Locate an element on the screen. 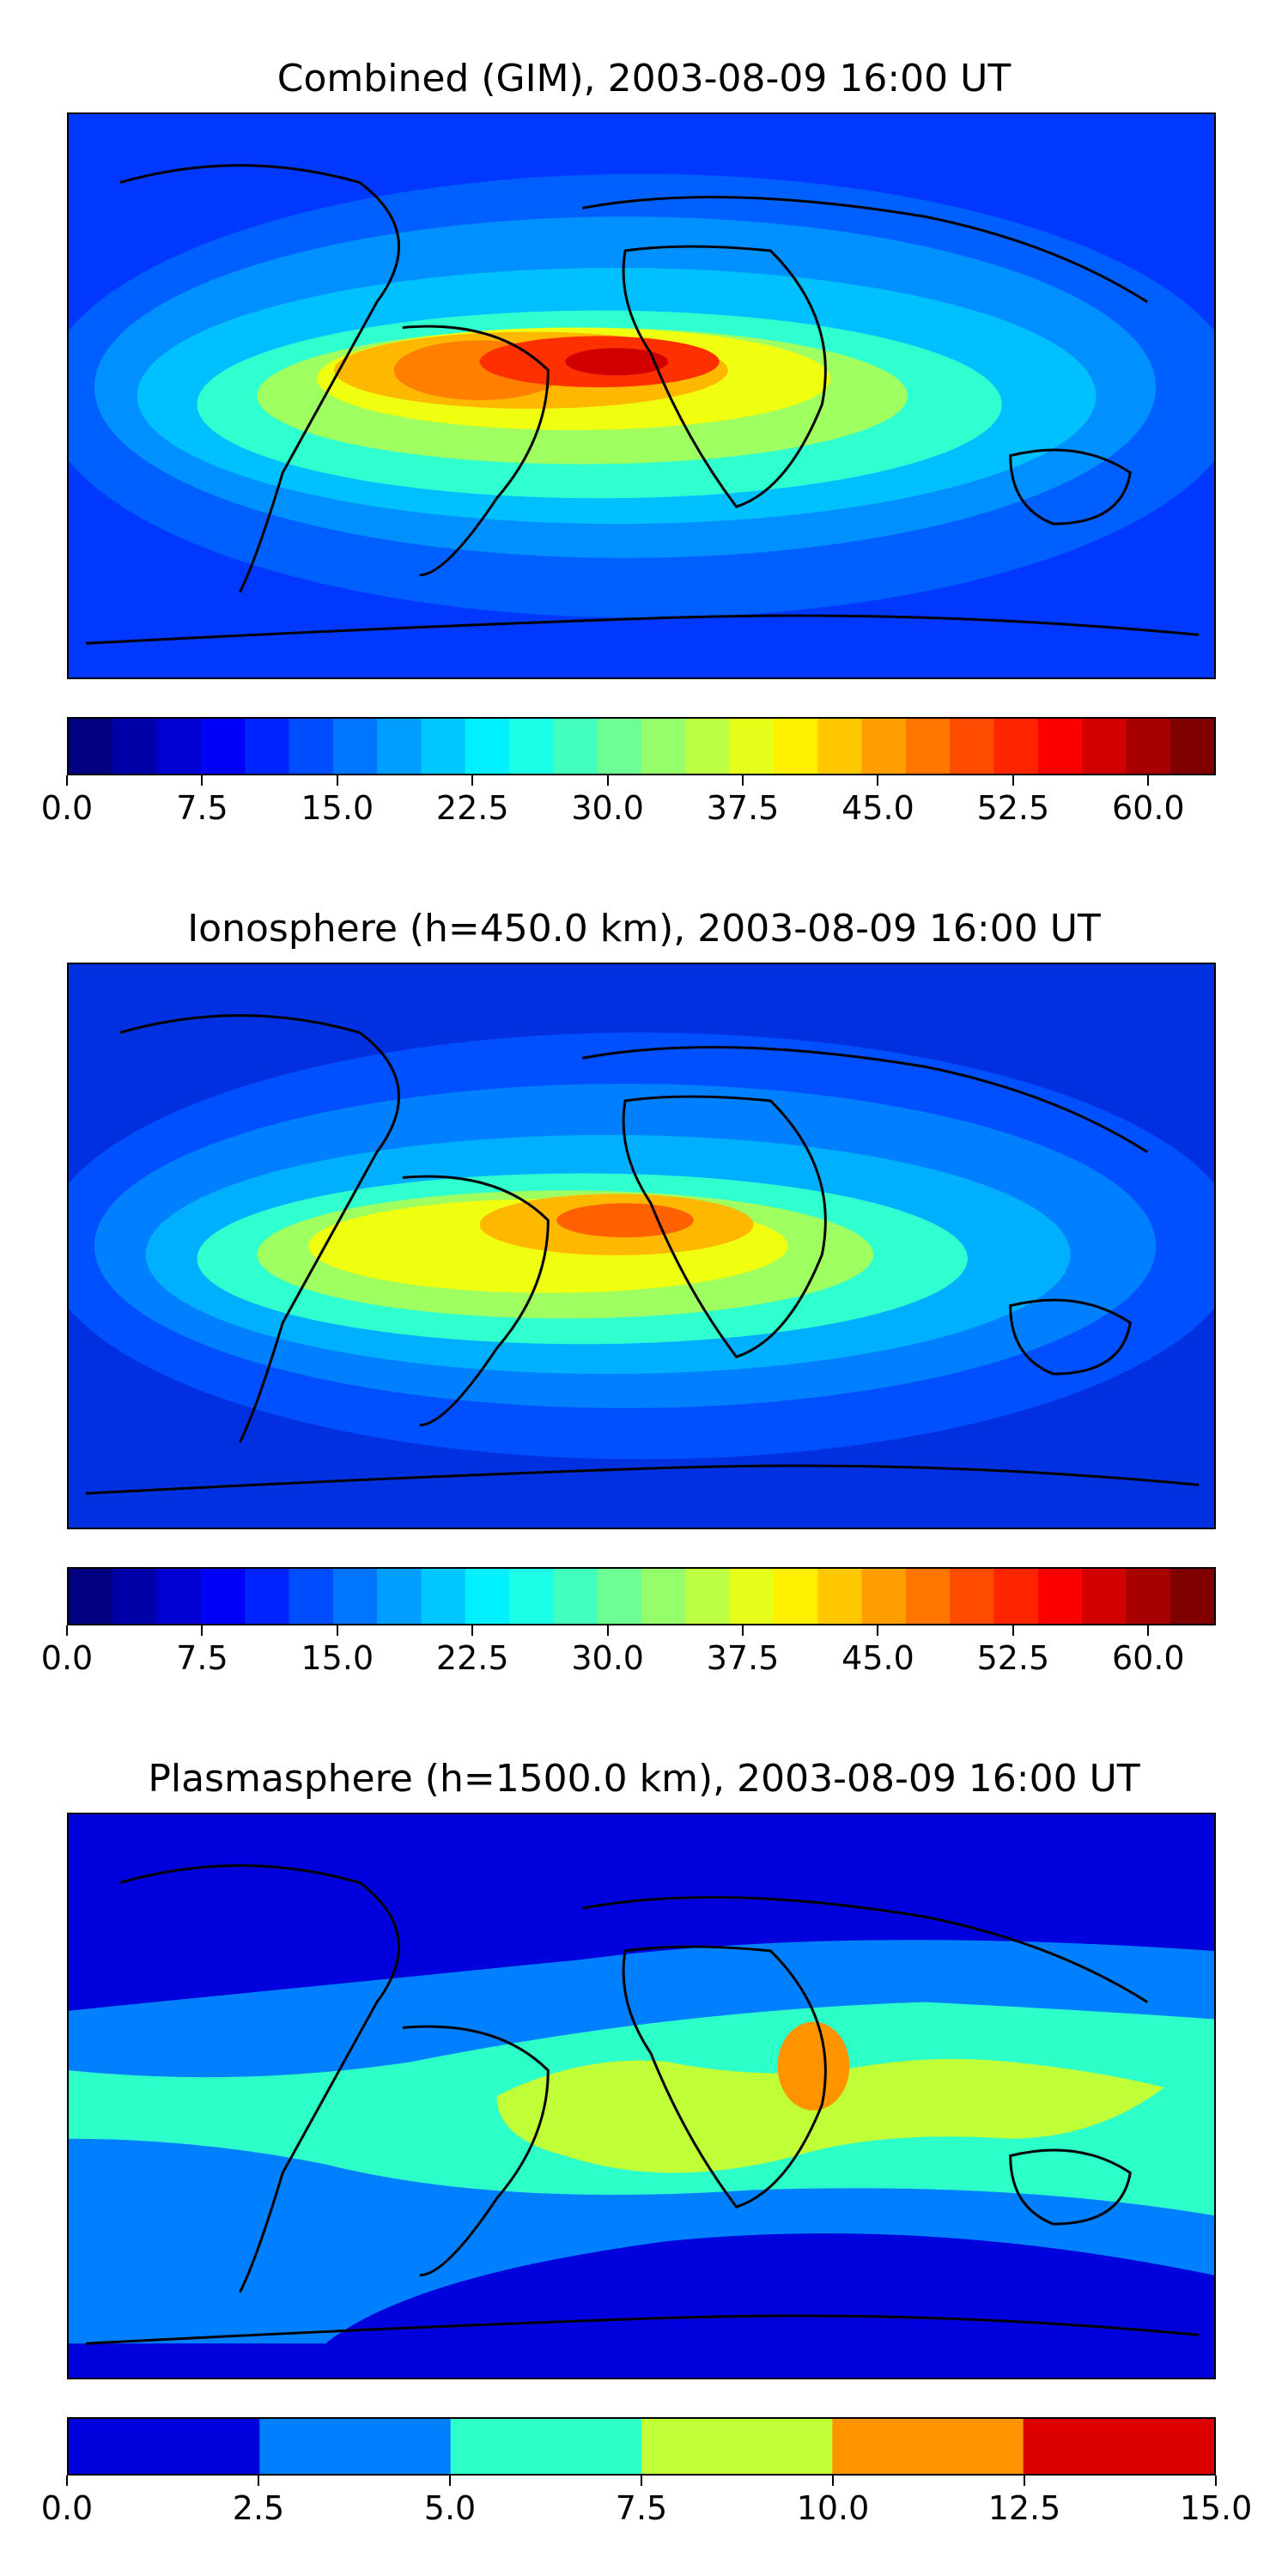  colorbar-ticks: 0.0 2.5 5.0 7.5 10.0 12.5 15.0 is located at coordinates (647, 2501).